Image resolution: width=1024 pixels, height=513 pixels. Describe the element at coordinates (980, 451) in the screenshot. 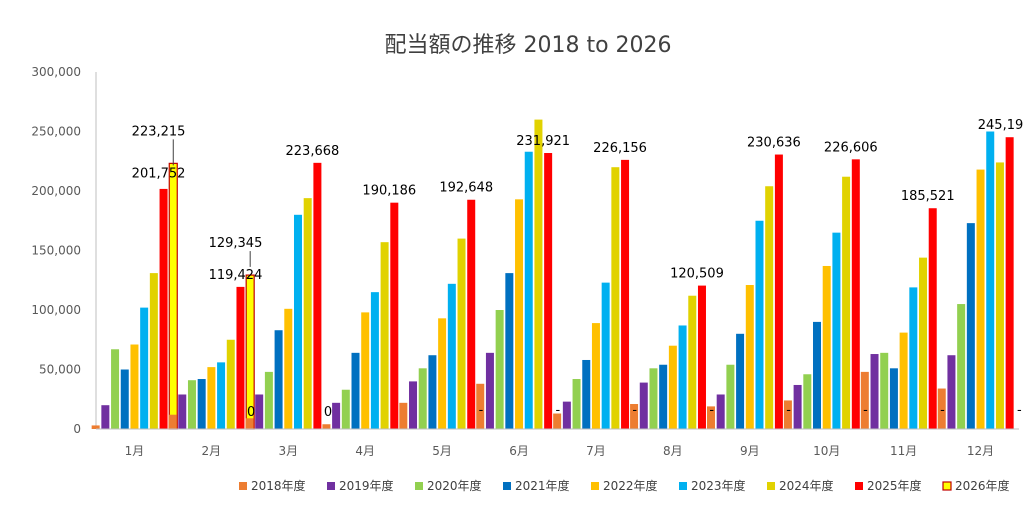

I see `x-tick-label: 12月` at that location.